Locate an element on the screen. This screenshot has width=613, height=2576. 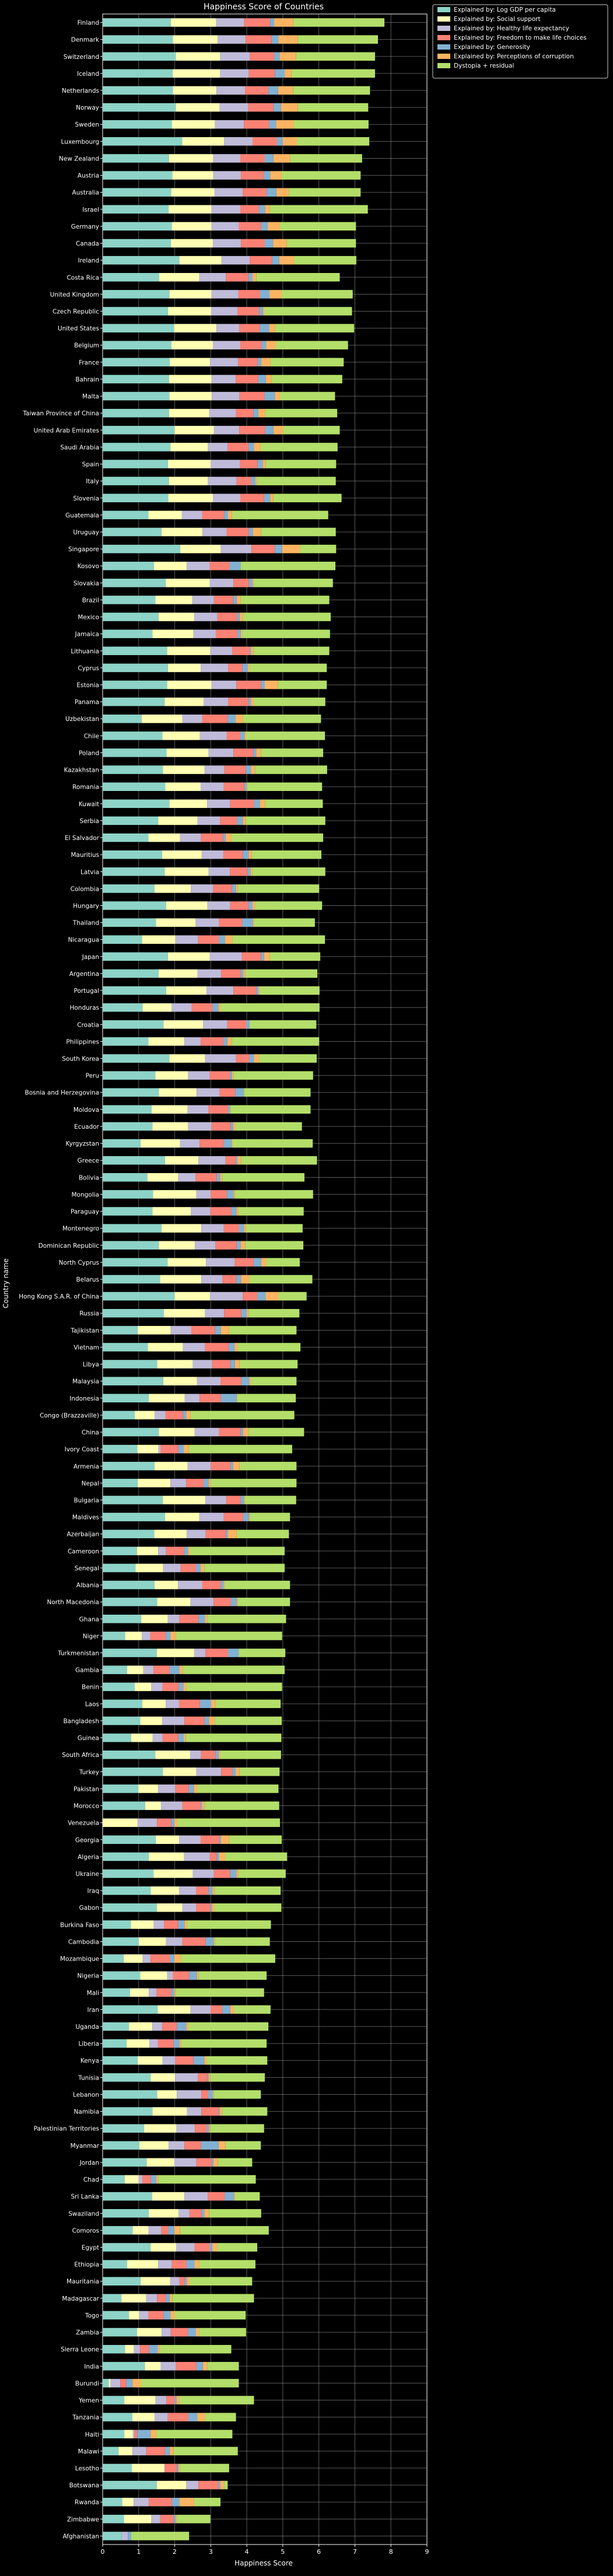
legend-entry: Explained by: Healthy life expectancy is located at coordinates (512, 28).